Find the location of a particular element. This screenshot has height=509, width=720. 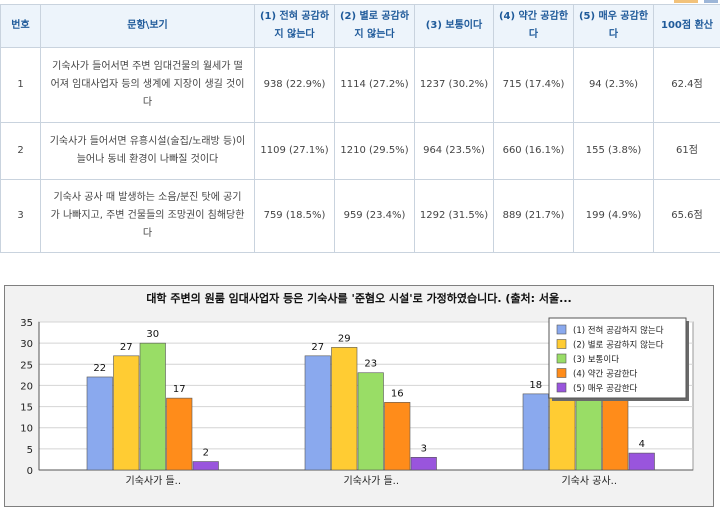

row-option-5: 94 (2.3%) is located at coordinates (613, 85).